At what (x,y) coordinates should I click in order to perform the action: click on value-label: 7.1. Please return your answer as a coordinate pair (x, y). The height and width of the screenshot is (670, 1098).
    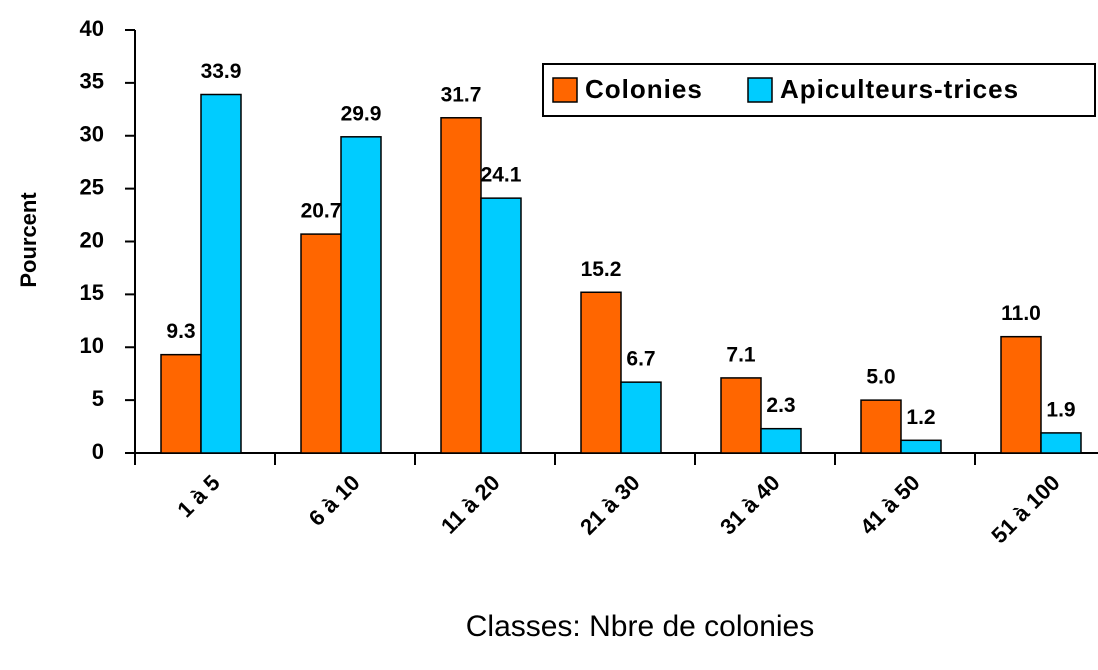
    Looking at the image, I should click on (741, 354).